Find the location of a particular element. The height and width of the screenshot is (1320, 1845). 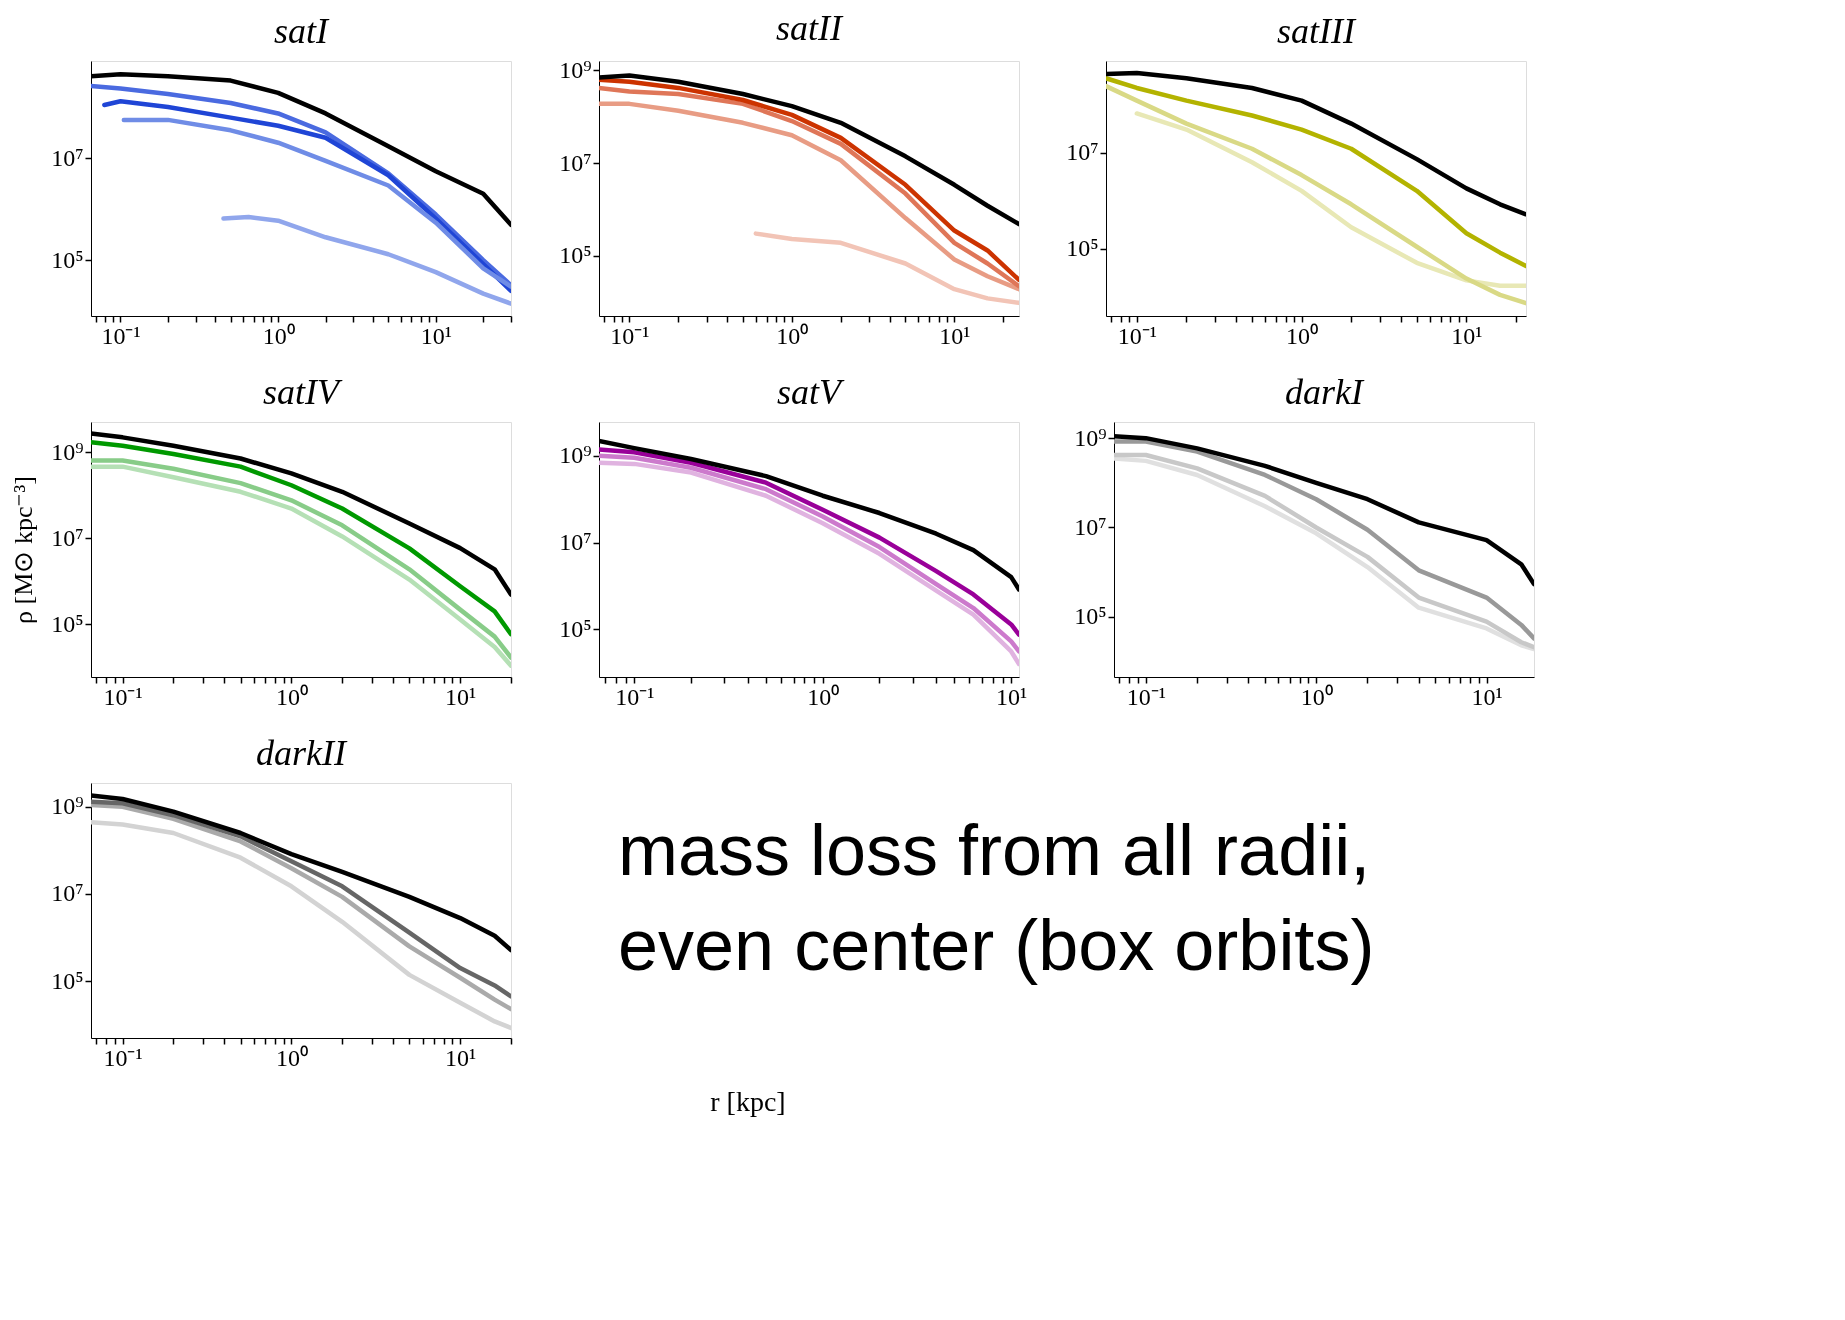

text: r [kpc] is located at coordinates (748, 1101).